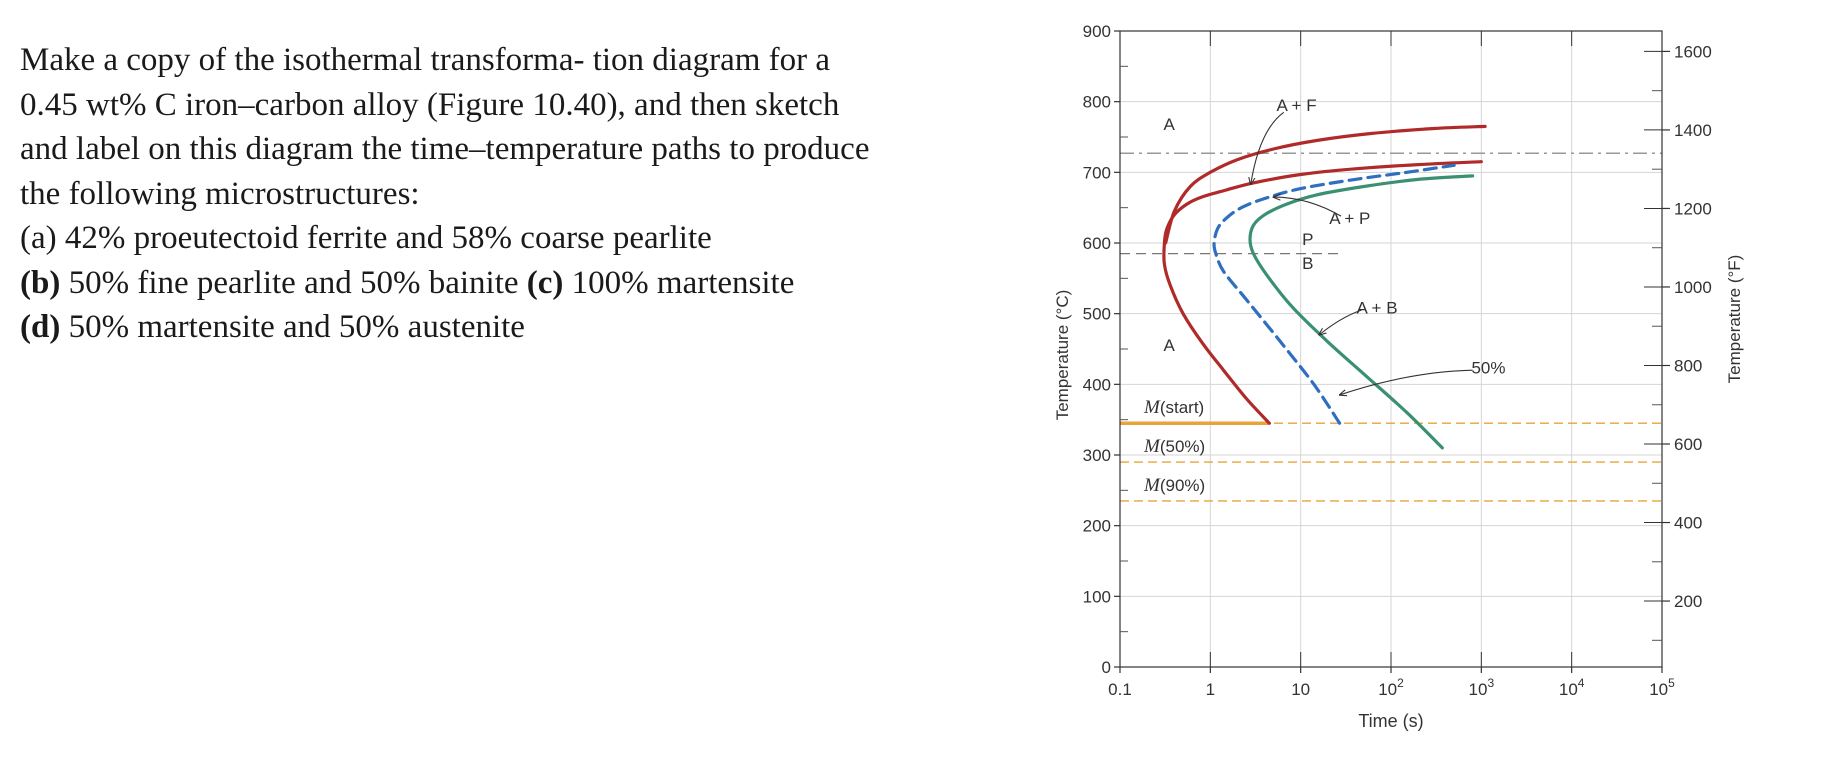 This screenshot has height=782, width=1822. What do you see at coordinates (1662, 687) in the screenshot?
I see `x-tick-label: 10⁵` at bounding box center [1662, 687].